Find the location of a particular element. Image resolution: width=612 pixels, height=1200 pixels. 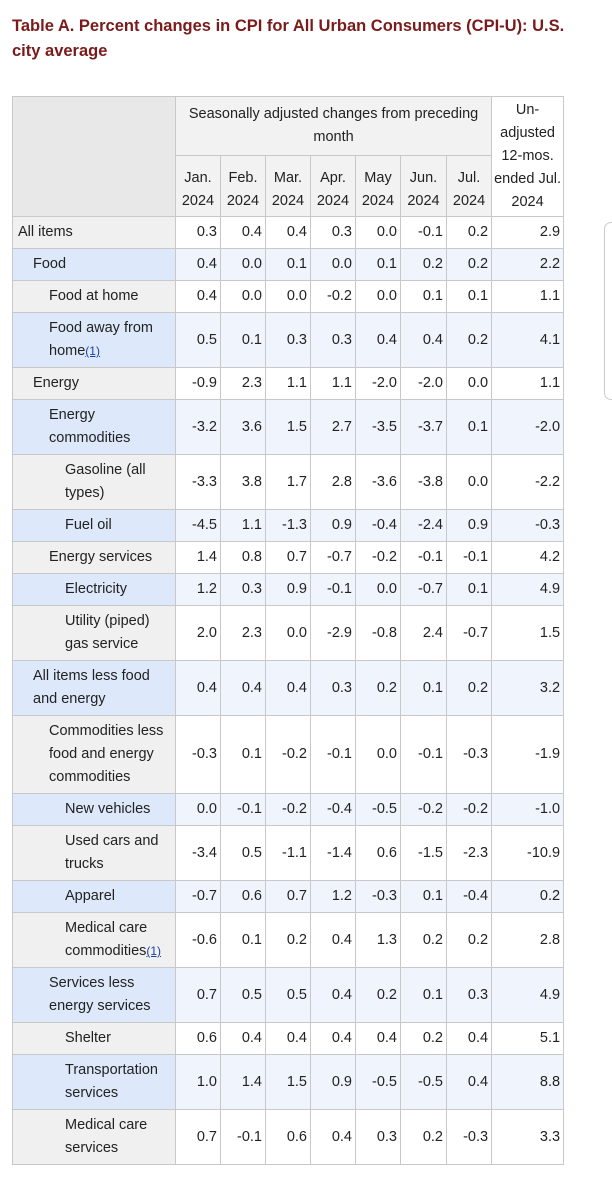

row-label-text: Gasoline (all types) is located at coordinates (105, 481).